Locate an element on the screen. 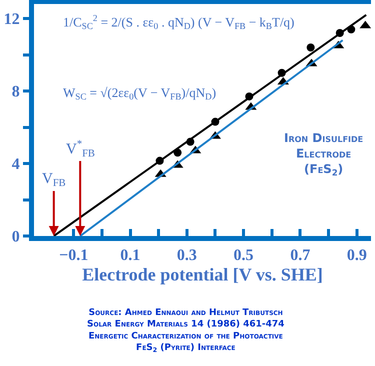  x-tick-label: 0.1 is located at coordinates (130, 255).